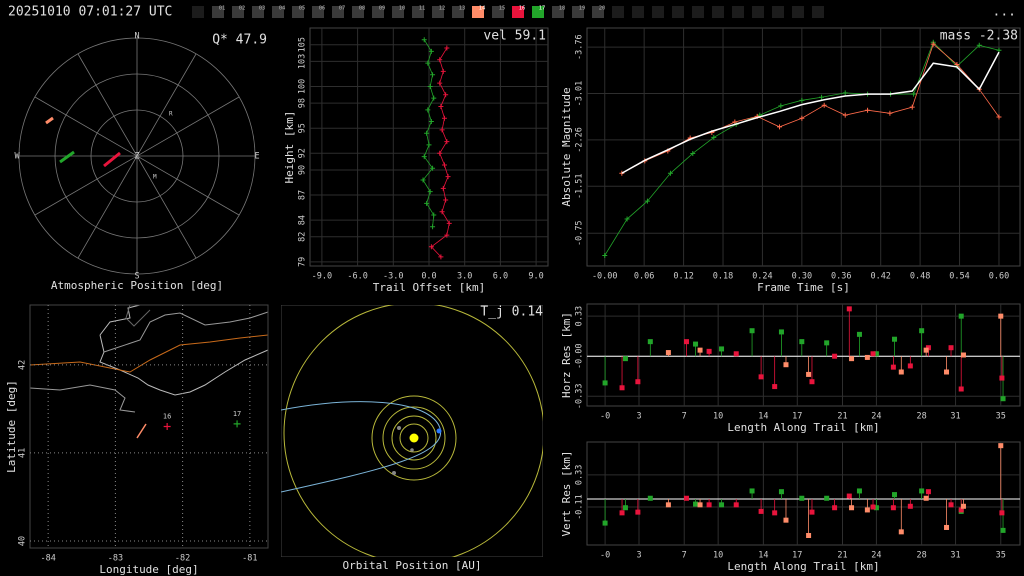 This screenshot has width=1024, height=576. What do you see at coordinates (803, 287) in the screenshot?
I see `x-axis-label: Frame Time [s]` at bounding box center [803, 287].